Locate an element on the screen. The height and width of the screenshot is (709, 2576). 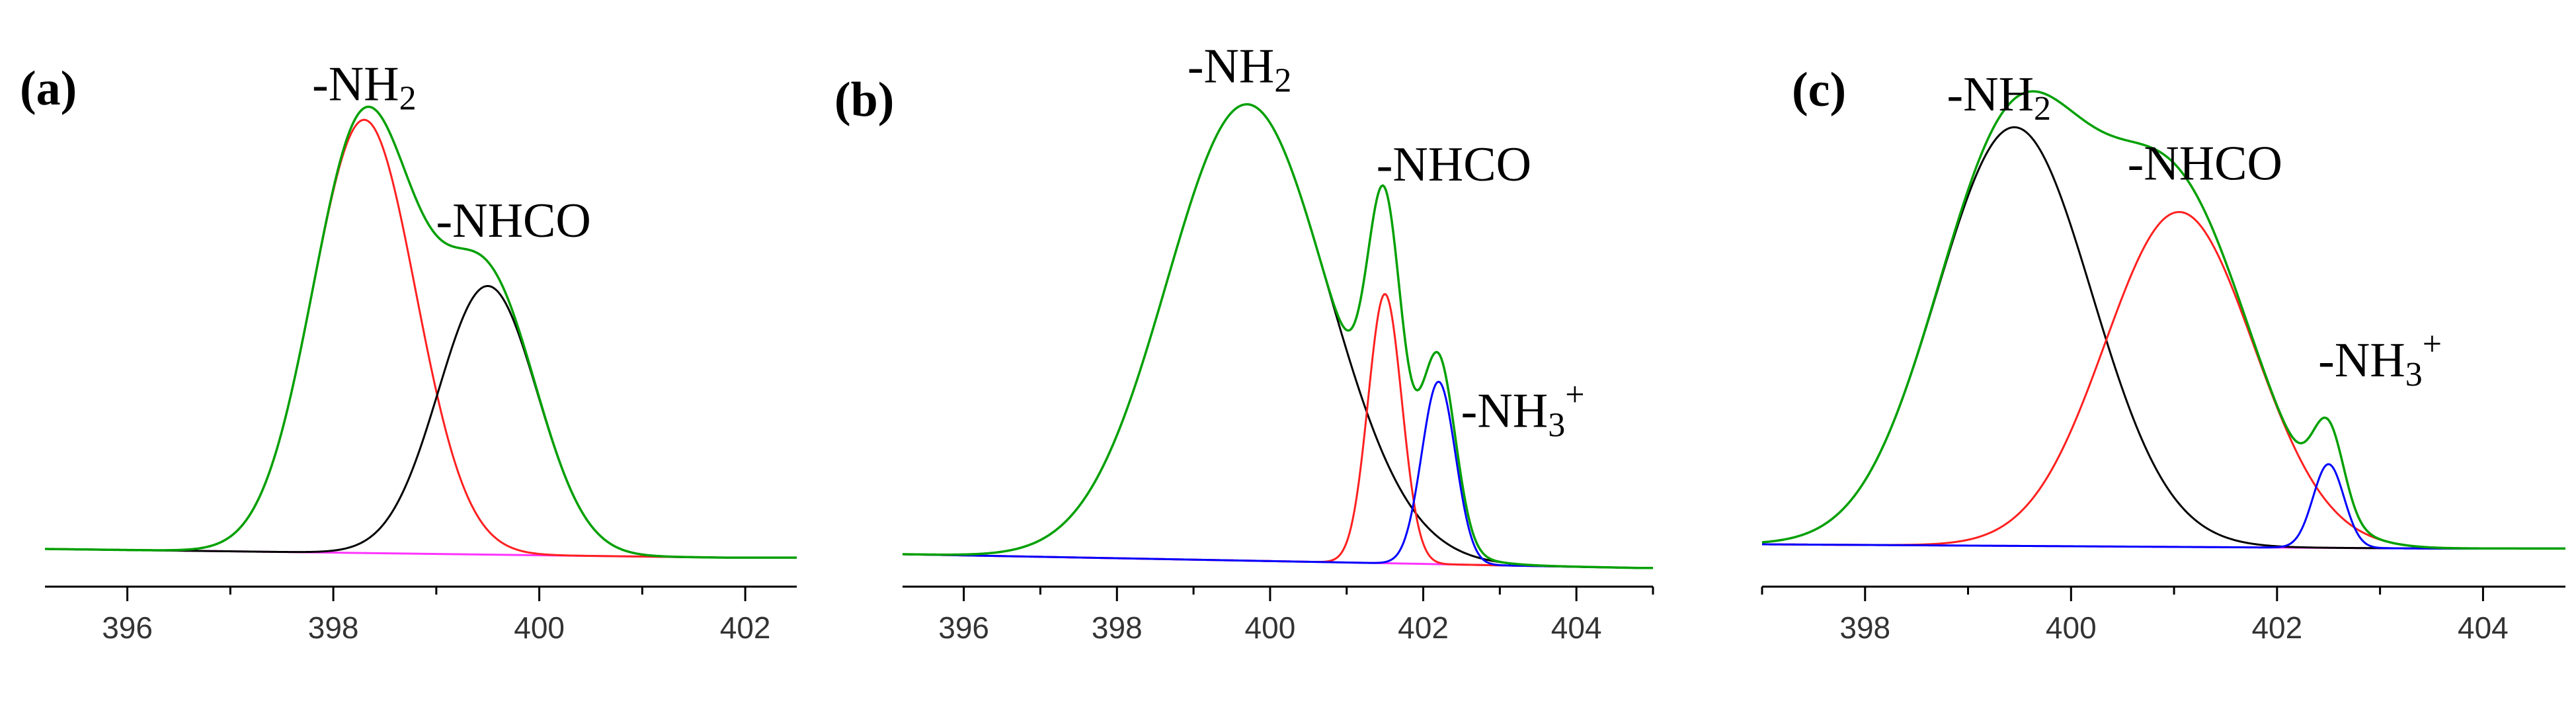
panel-label: (b) is located at coordinates (864, 100).